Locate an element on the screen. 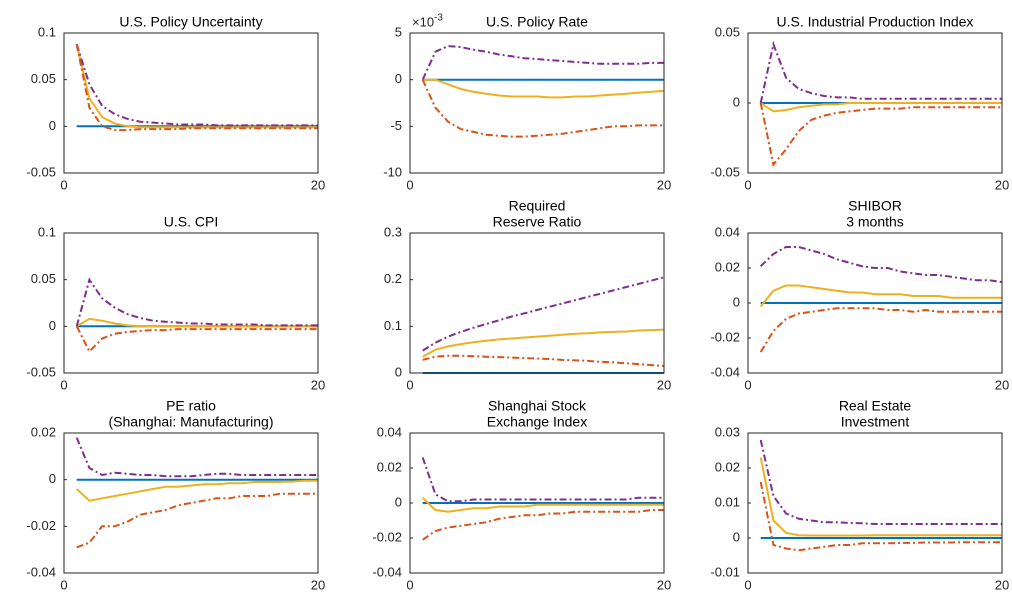 Image resolution: width=1012 pixels, height=593 pixels. y-tick-label: -10 is located at coordinates (392, 171).